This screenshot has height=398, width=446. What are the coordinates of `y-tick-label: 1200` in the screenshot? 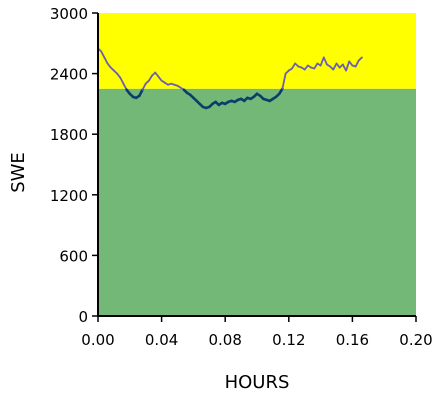 It's located at (69, 196).